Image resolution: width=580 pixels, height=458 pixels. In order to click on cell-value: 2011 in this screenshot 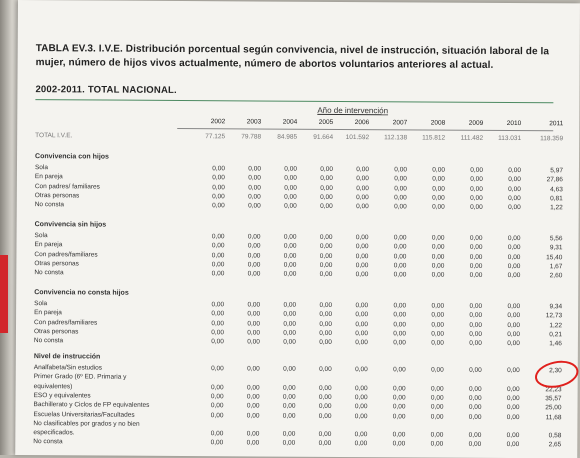, I will do `click(543, 123)`.